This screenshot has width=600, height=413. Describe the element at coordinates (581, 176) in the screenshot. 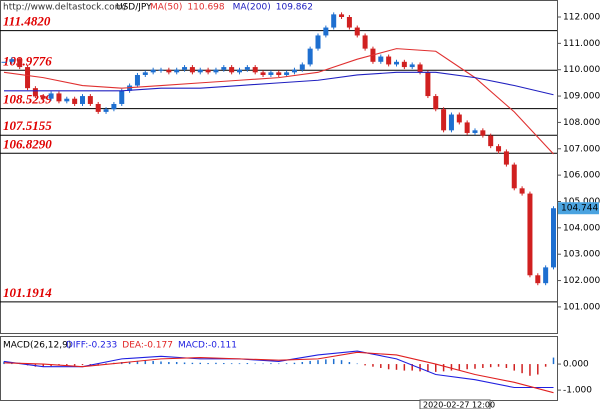

I see `y-tick-label: 106.000` at that location.